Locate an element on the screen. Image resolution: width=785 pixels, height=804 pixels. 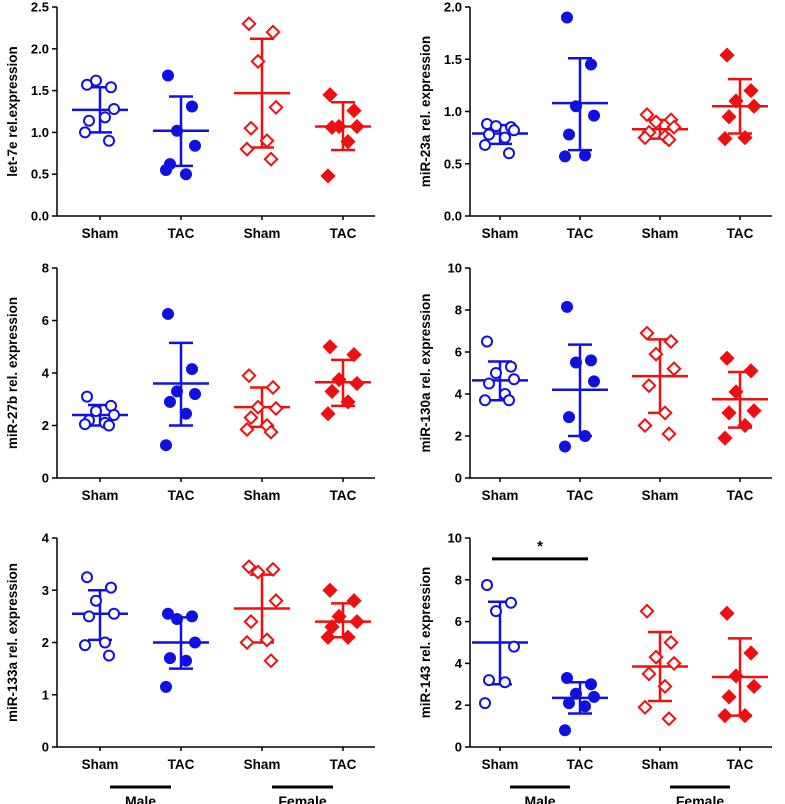
y-tick-label: 3 is located at coordinates (45, 590).